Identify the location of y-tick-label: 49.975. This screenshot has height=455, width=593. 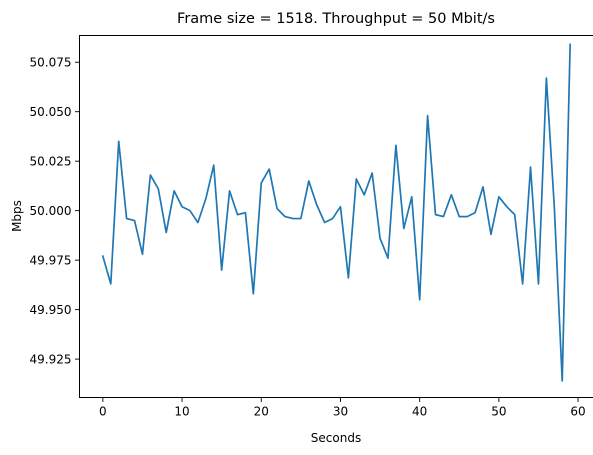
(51, 260).